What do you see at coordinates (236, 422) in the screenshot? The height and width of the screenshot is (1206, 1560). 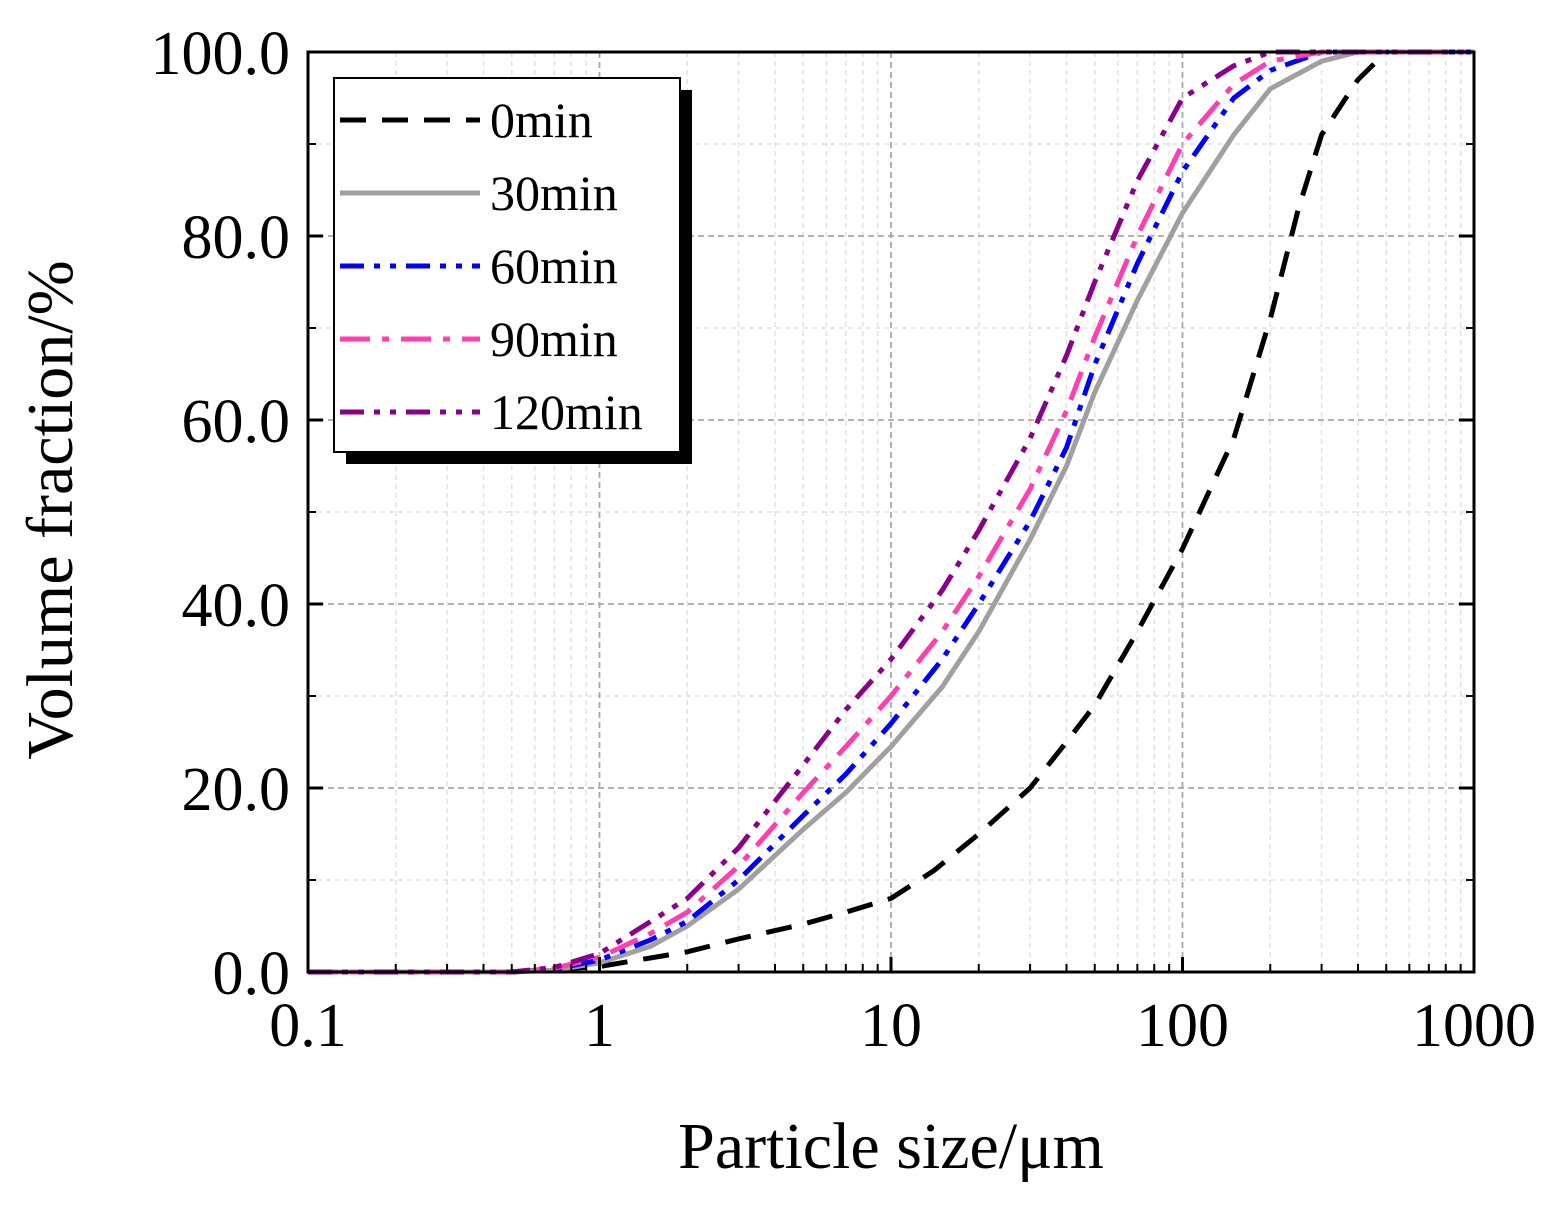 I see `y-tick-label: 60.0` at bounding box center [236, 422].